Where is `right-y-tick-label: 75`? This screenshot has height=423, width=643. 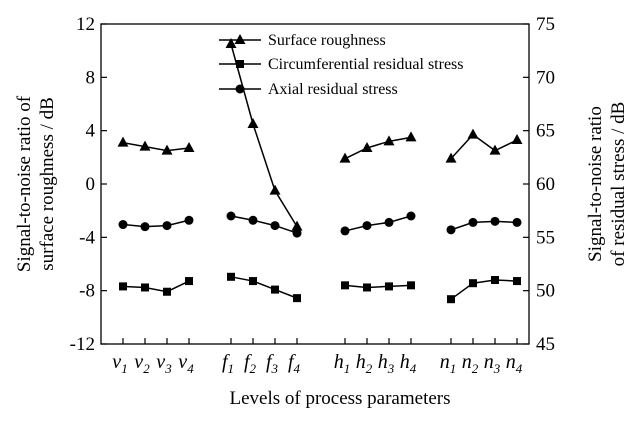 right-y-tick-label: 75 is located at coordinates (545, 24).